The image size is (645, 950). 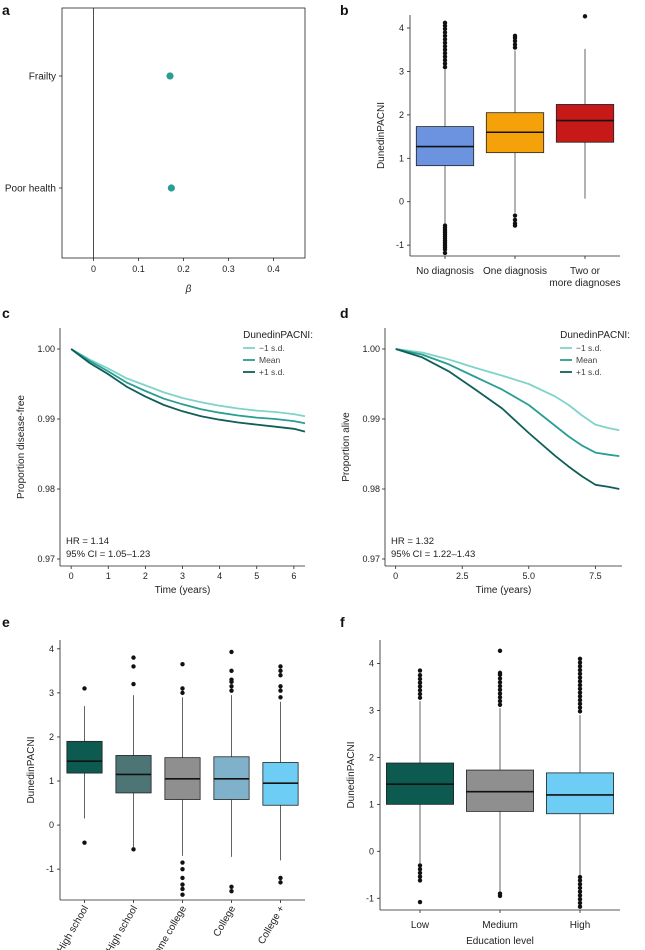 I want to click on hazard-ratio-text: HR = 1.32, so click(x=412, y=541).